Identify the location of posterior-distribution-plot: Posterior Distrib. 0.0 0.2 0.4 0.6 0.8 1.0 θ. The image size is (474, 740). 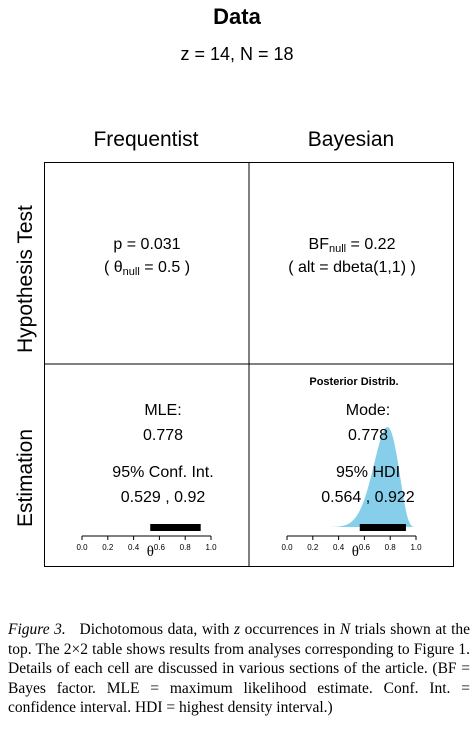
(351, 468).